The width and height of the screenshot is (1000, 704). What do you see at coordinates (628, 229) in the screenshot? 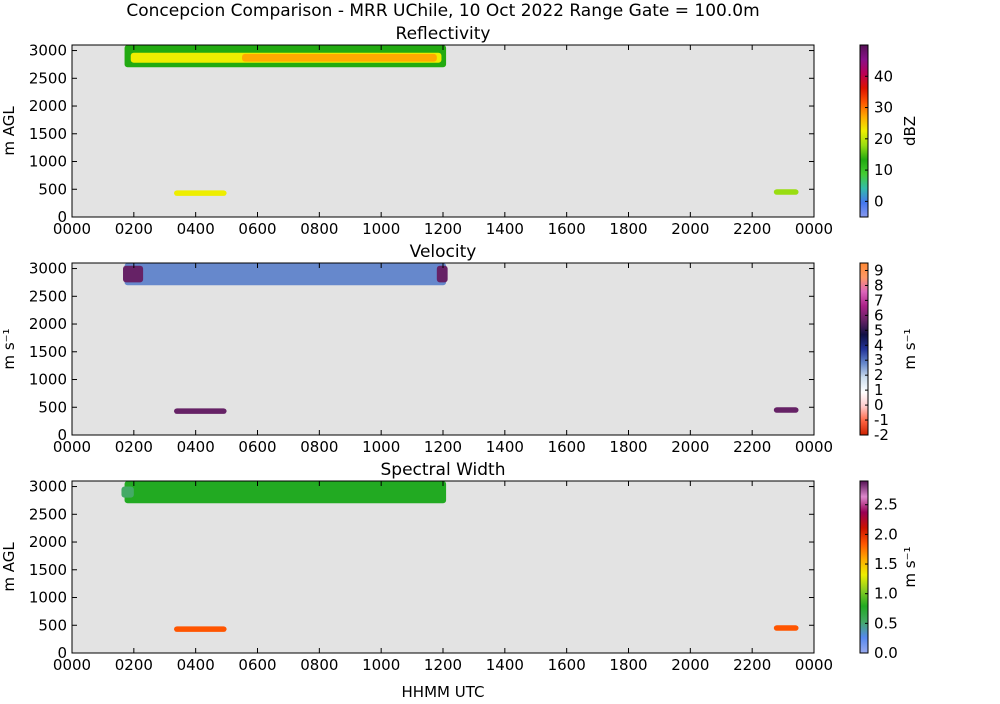
I see `reflectivity-x-tick-label: 1800` at bounding box center [628, 229].